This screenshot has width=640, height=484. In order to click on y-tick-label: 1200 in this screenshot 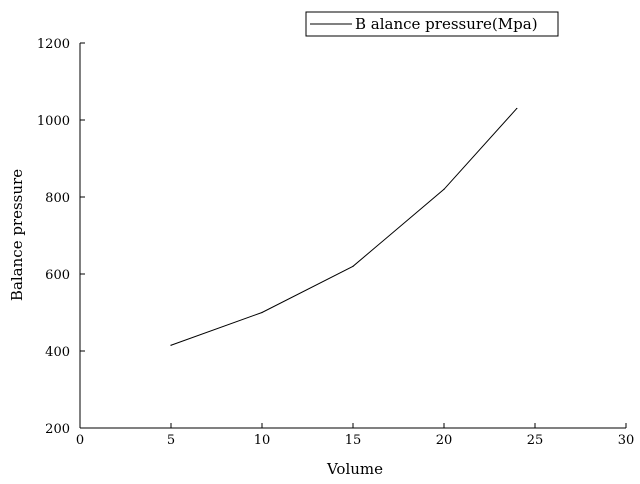, I will do `click(53, 44)`.